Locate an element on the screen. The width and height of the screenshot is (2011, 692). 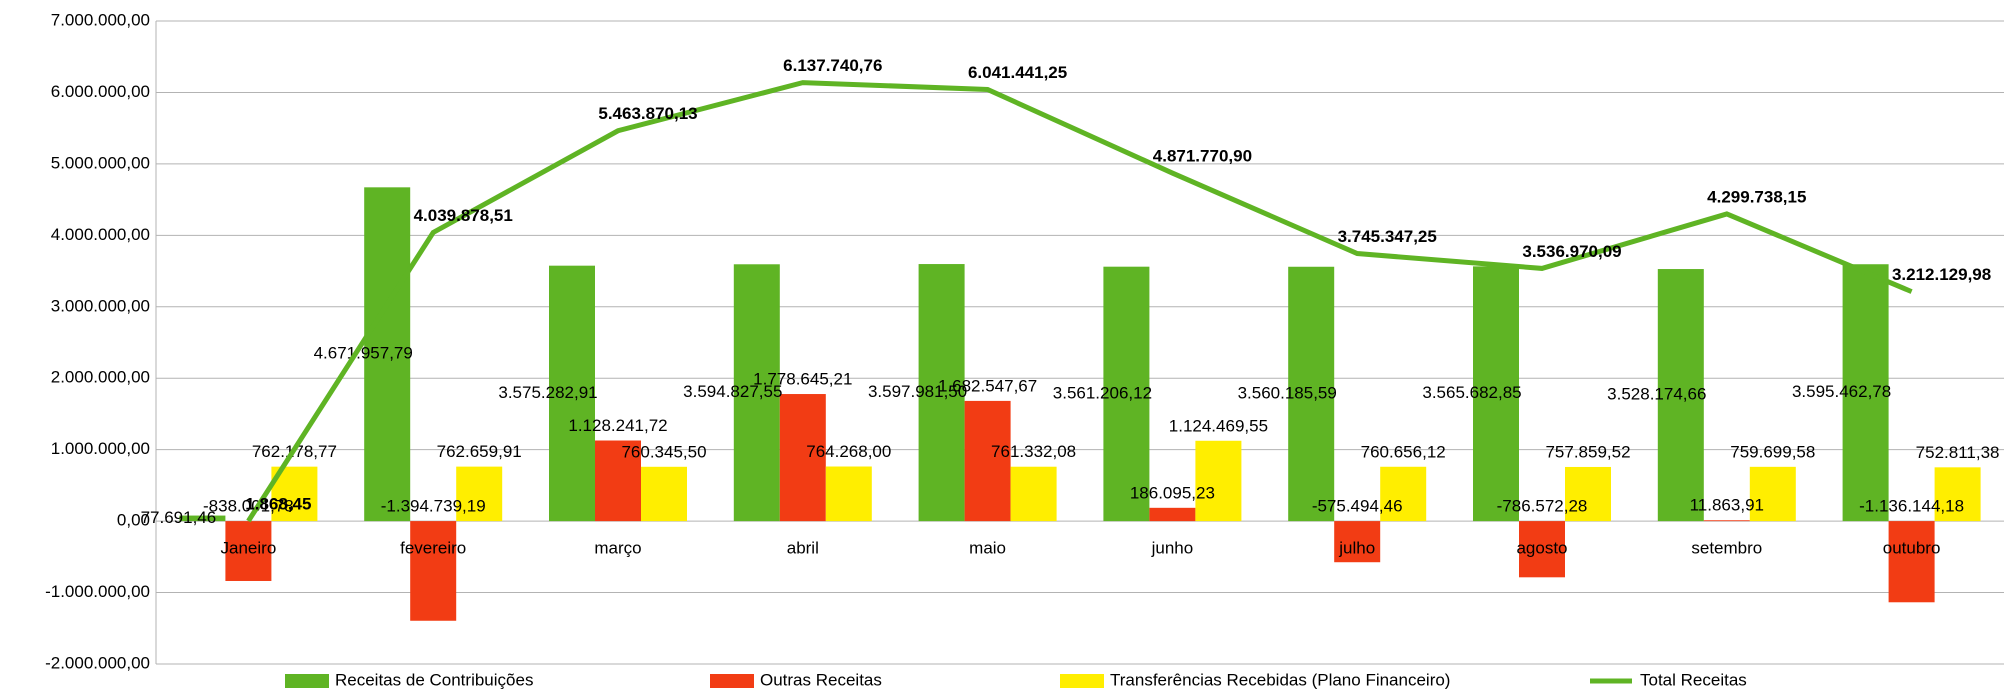
value-label: -1.136.144,18 is located at coordinates (1911, 506).